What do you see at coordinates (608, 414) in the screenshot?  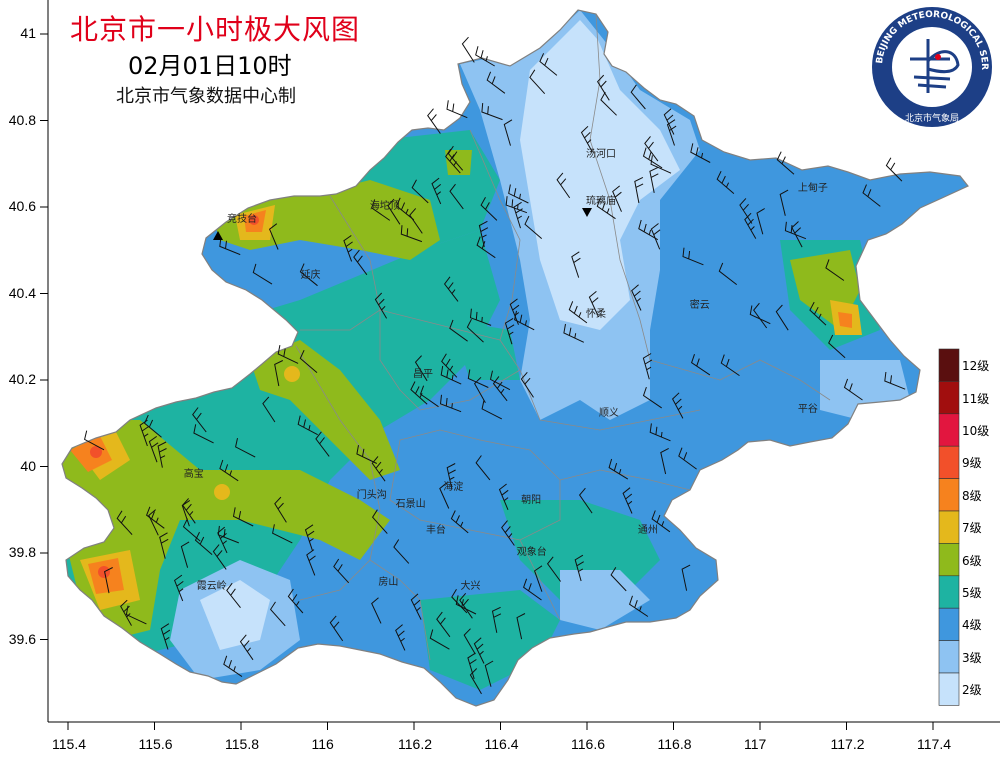 I see `place-label: 顺义` at bounding box center [608, 414].